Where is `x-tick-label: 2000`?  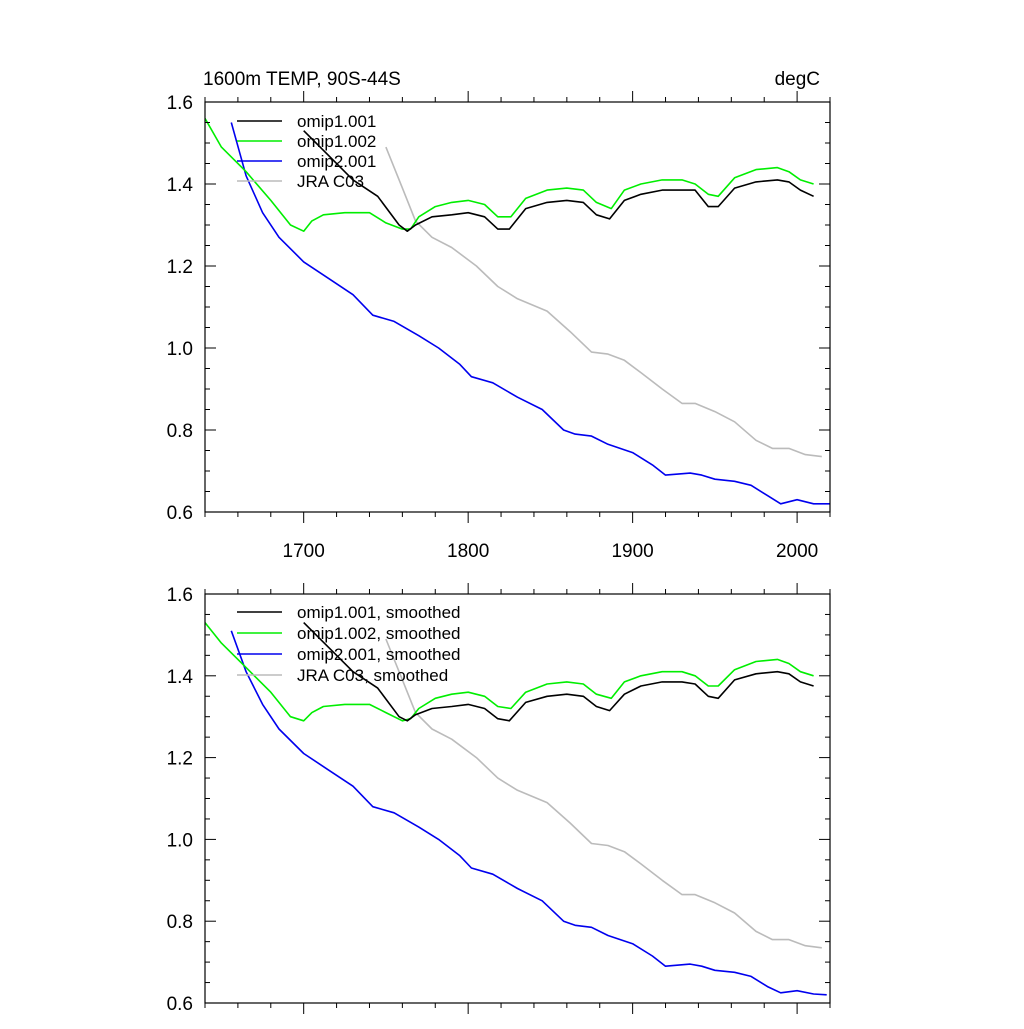
x-tick-label: 2000 is located at coordinates (797, 551).